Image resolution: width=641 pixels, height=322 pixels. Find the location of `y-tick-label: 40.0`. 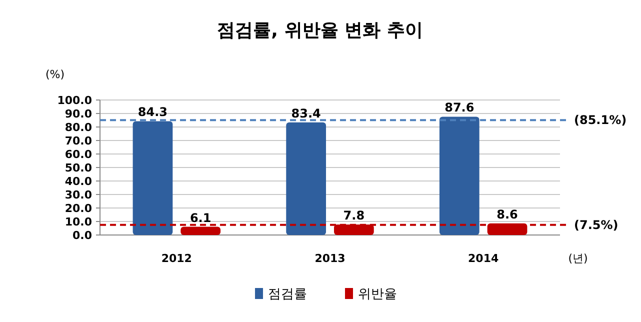

y-tick-label: 40.0 is located at coordinates (78, 181).